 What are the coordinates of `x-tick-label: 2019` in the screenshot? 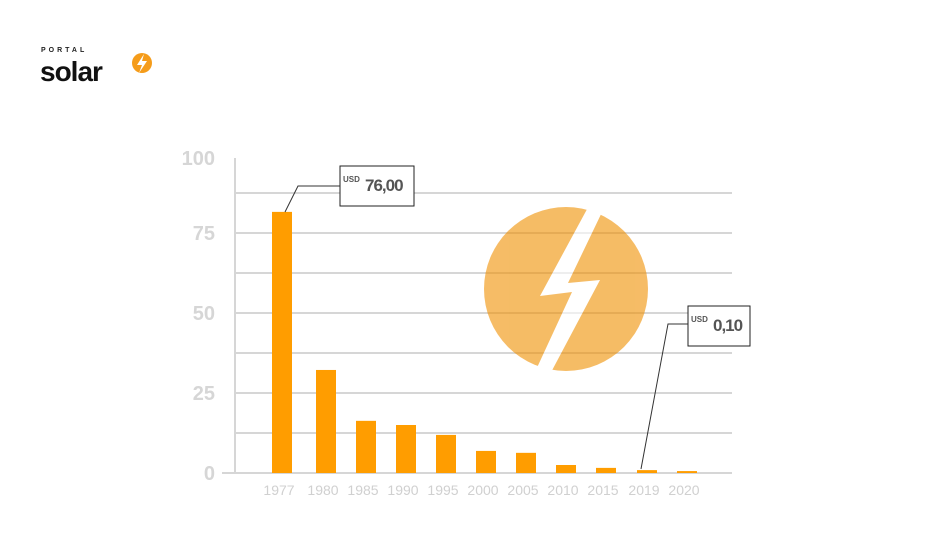 It's located at (643, 490).